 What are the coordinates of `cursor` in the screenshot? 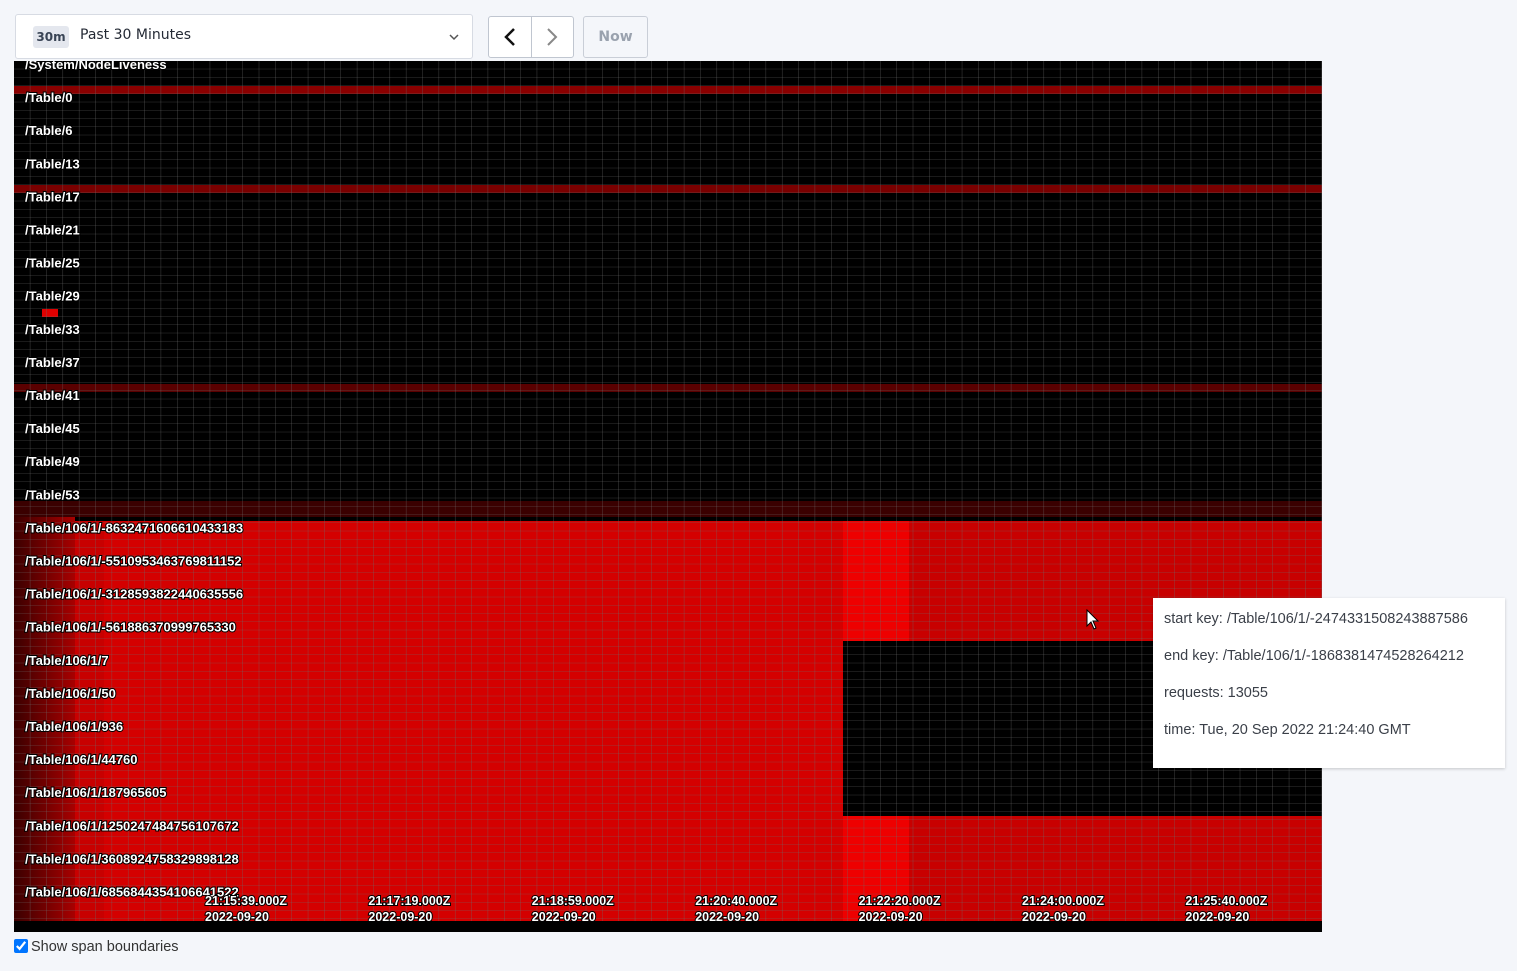 It's located at (1093, 619).